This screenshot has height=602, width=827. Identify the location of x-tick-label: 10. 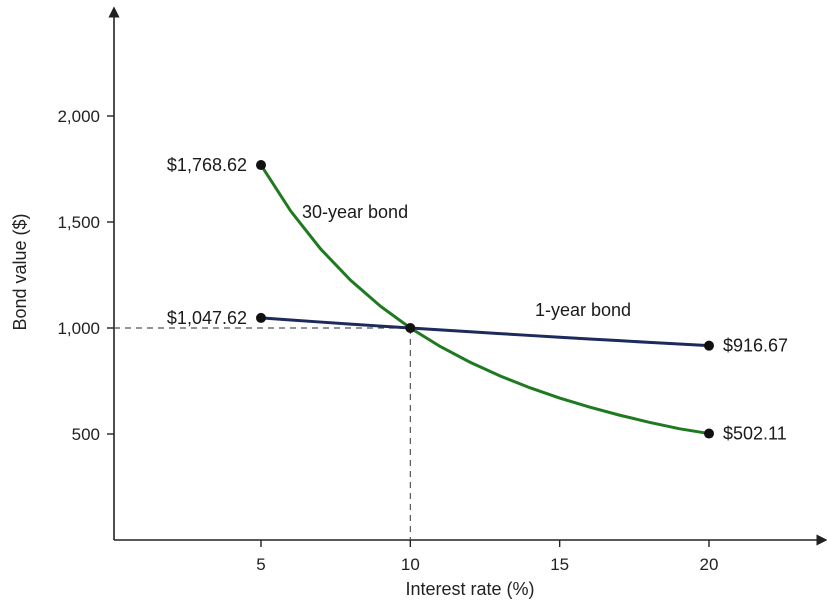
(410, 564).